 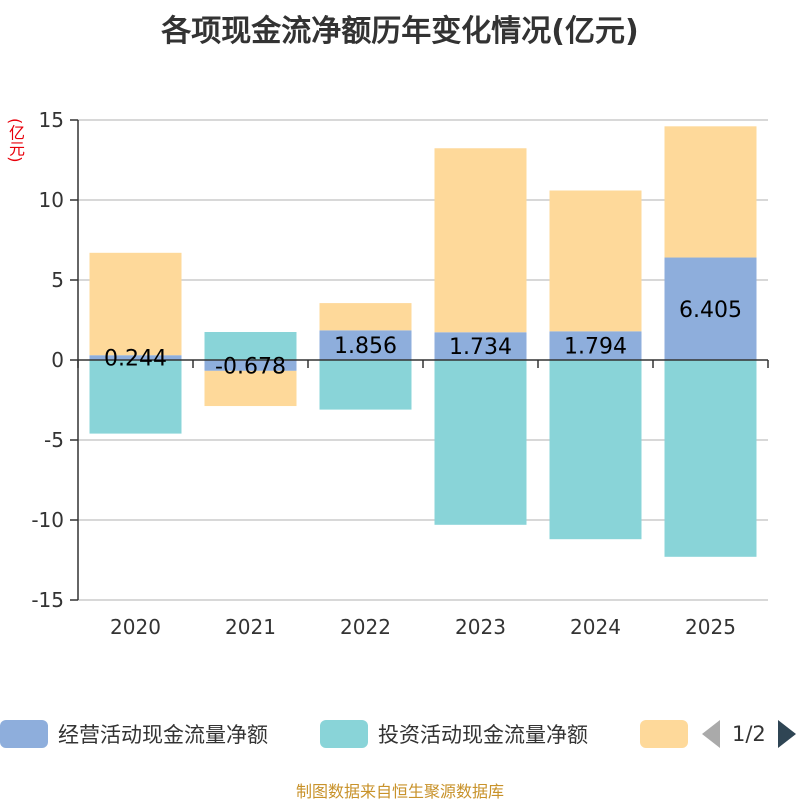 I want to click on chart-title: 各项现金流净额历年变化情况(亿元), so click(x=400, y=31).